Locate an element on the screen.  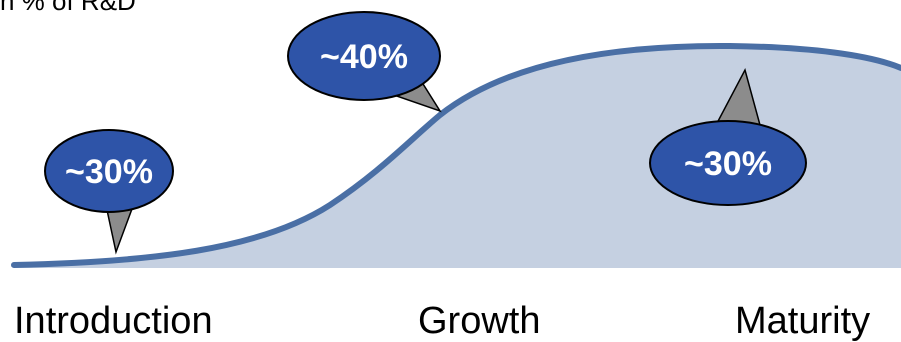
stage-label-growth: Growth is located at coordinates (479, 321).